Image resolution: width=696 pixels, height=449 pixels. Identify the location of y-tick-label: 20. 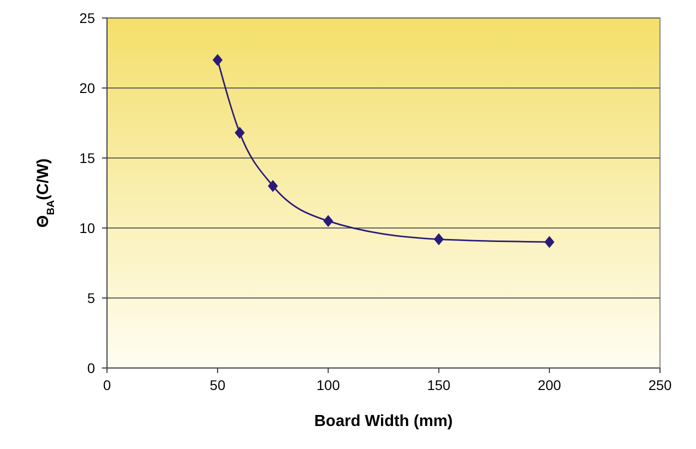
(87, 88).